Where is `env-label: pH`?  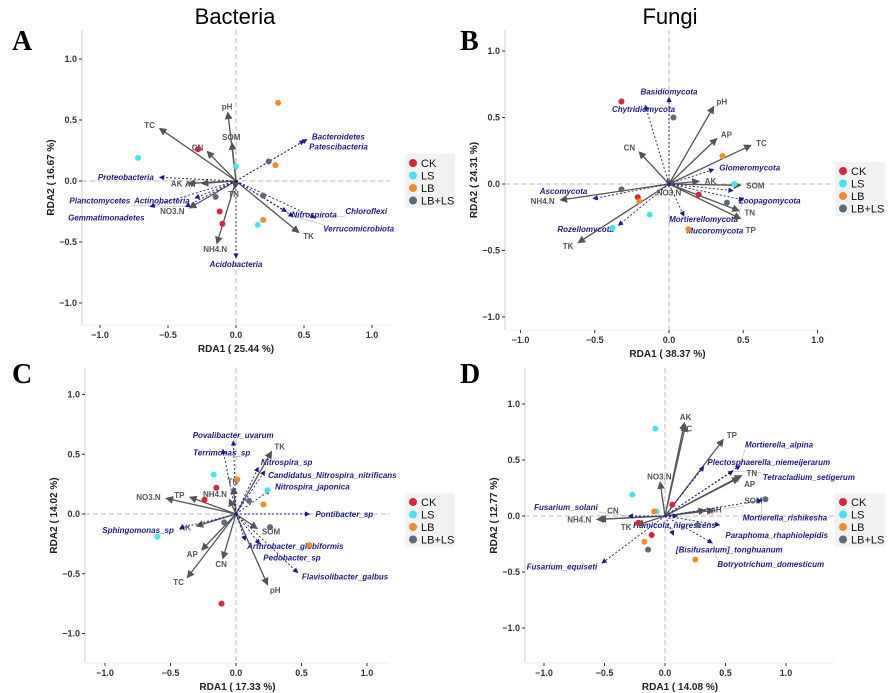
env-label: pH is located at coordinates (716, 510).